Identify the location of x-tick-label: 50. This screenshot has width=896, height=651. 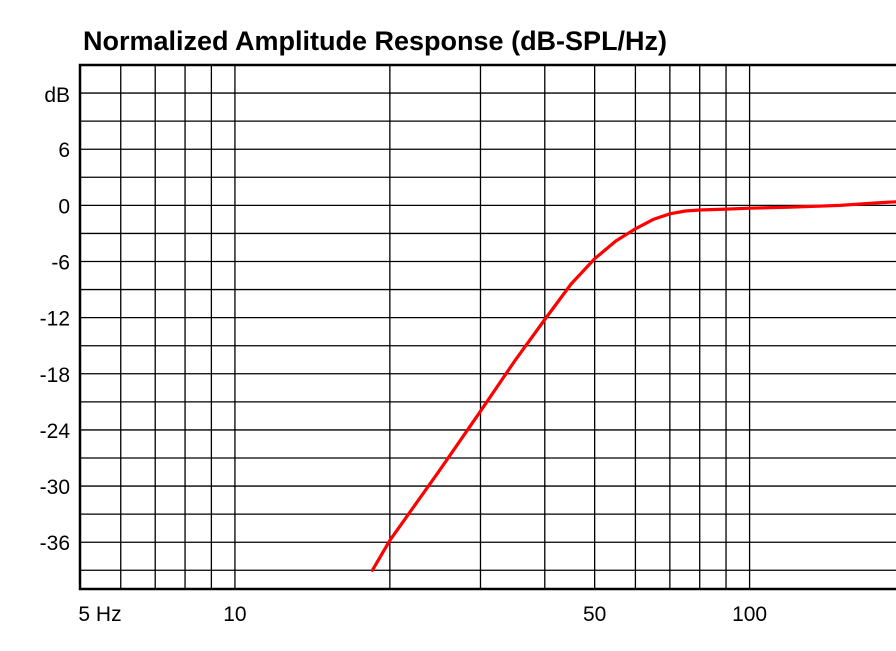
(594, 614).